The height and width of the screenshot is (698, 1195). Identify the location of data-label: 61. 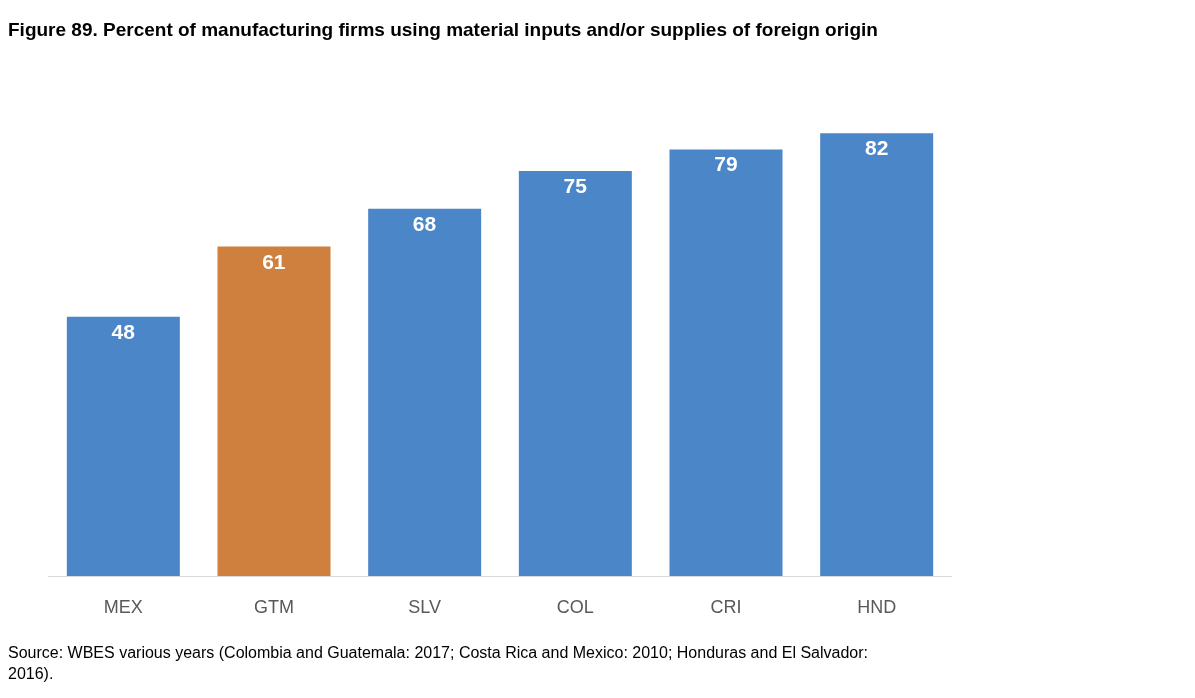
(274, 261).